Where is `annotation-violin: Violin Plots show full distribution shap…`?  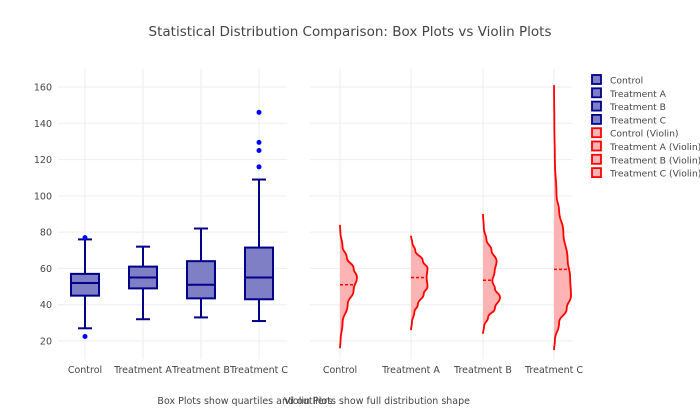
annotation-violin: Violin Plots show full distribution shap… is located at coordinates (377, 401).